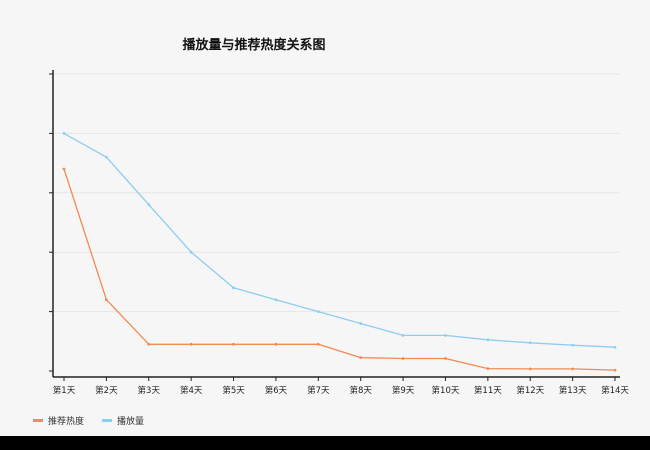 This screenshot has height=450, width=650. I want to click on chart-title: 播放量与推荐热度关系图, so click(254, 45).